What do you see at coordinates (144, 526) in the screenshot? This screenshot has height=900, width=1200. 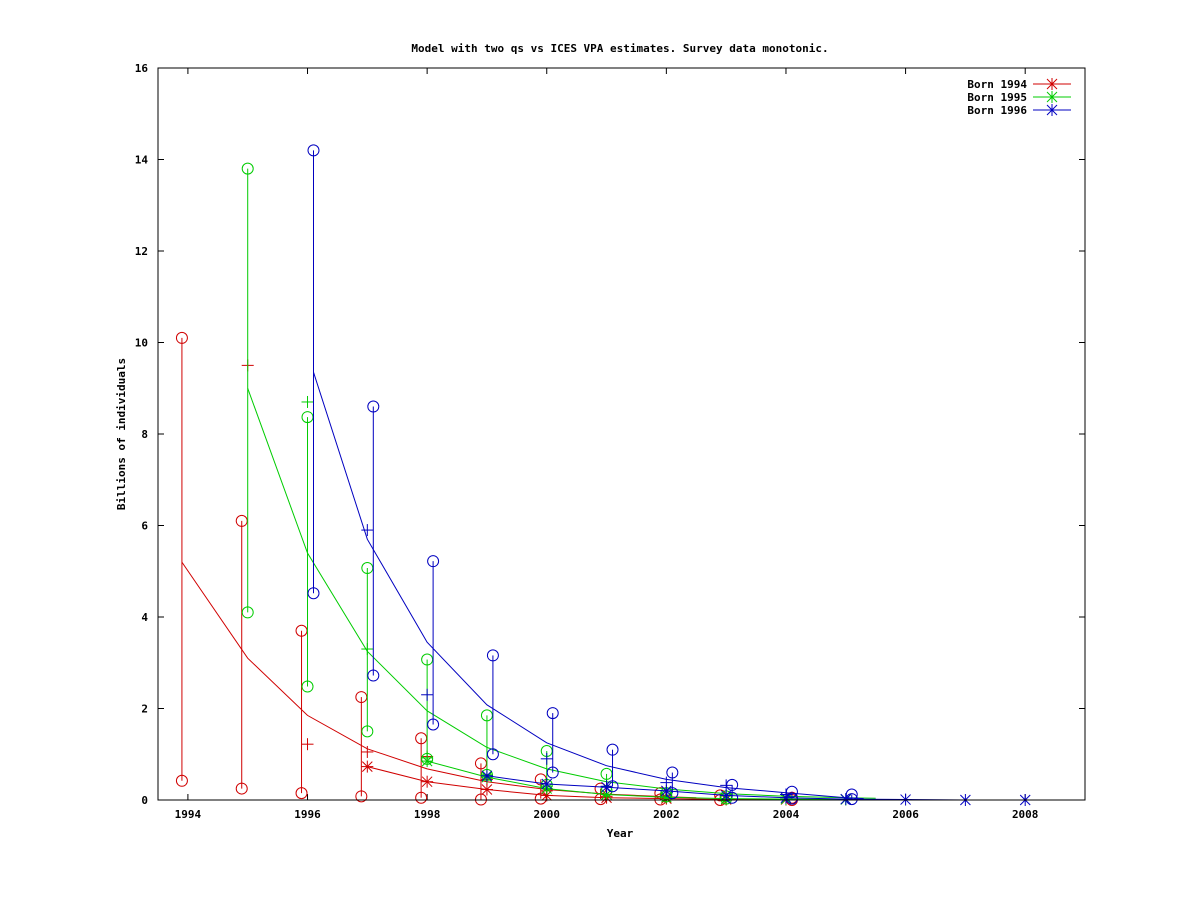 I see `y-tick-label: 6` at bounding box center [144, 526].